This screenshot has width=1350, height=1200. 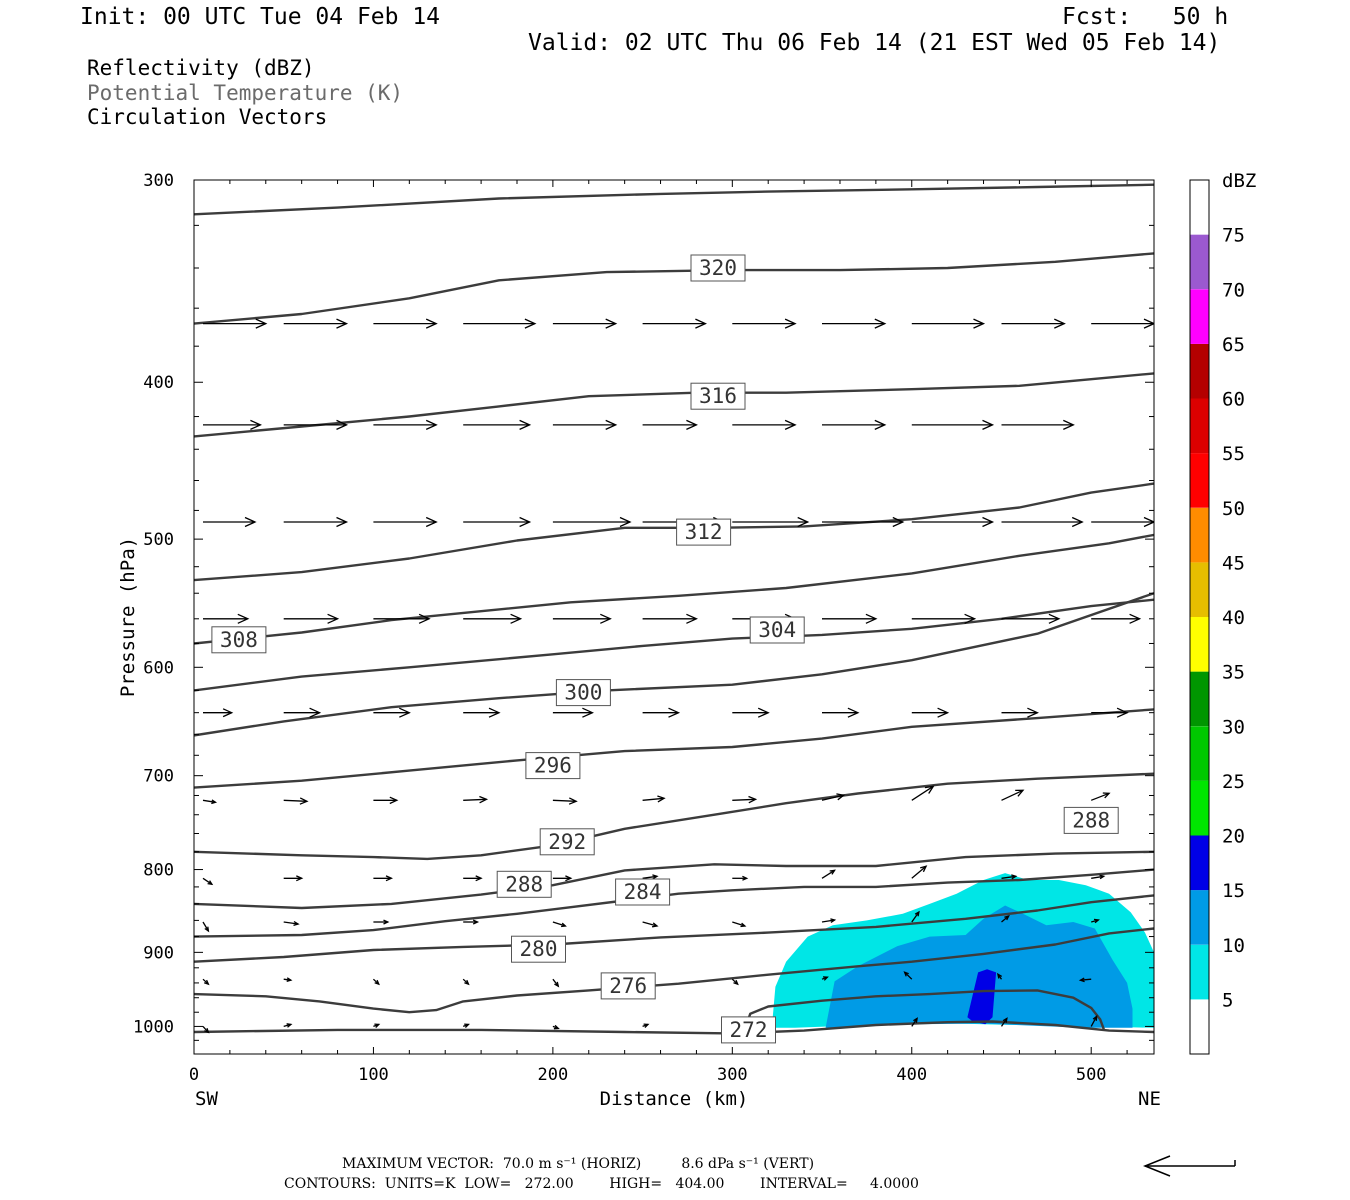 I want to click on theta-label: 292, so click(x=567, y=842).